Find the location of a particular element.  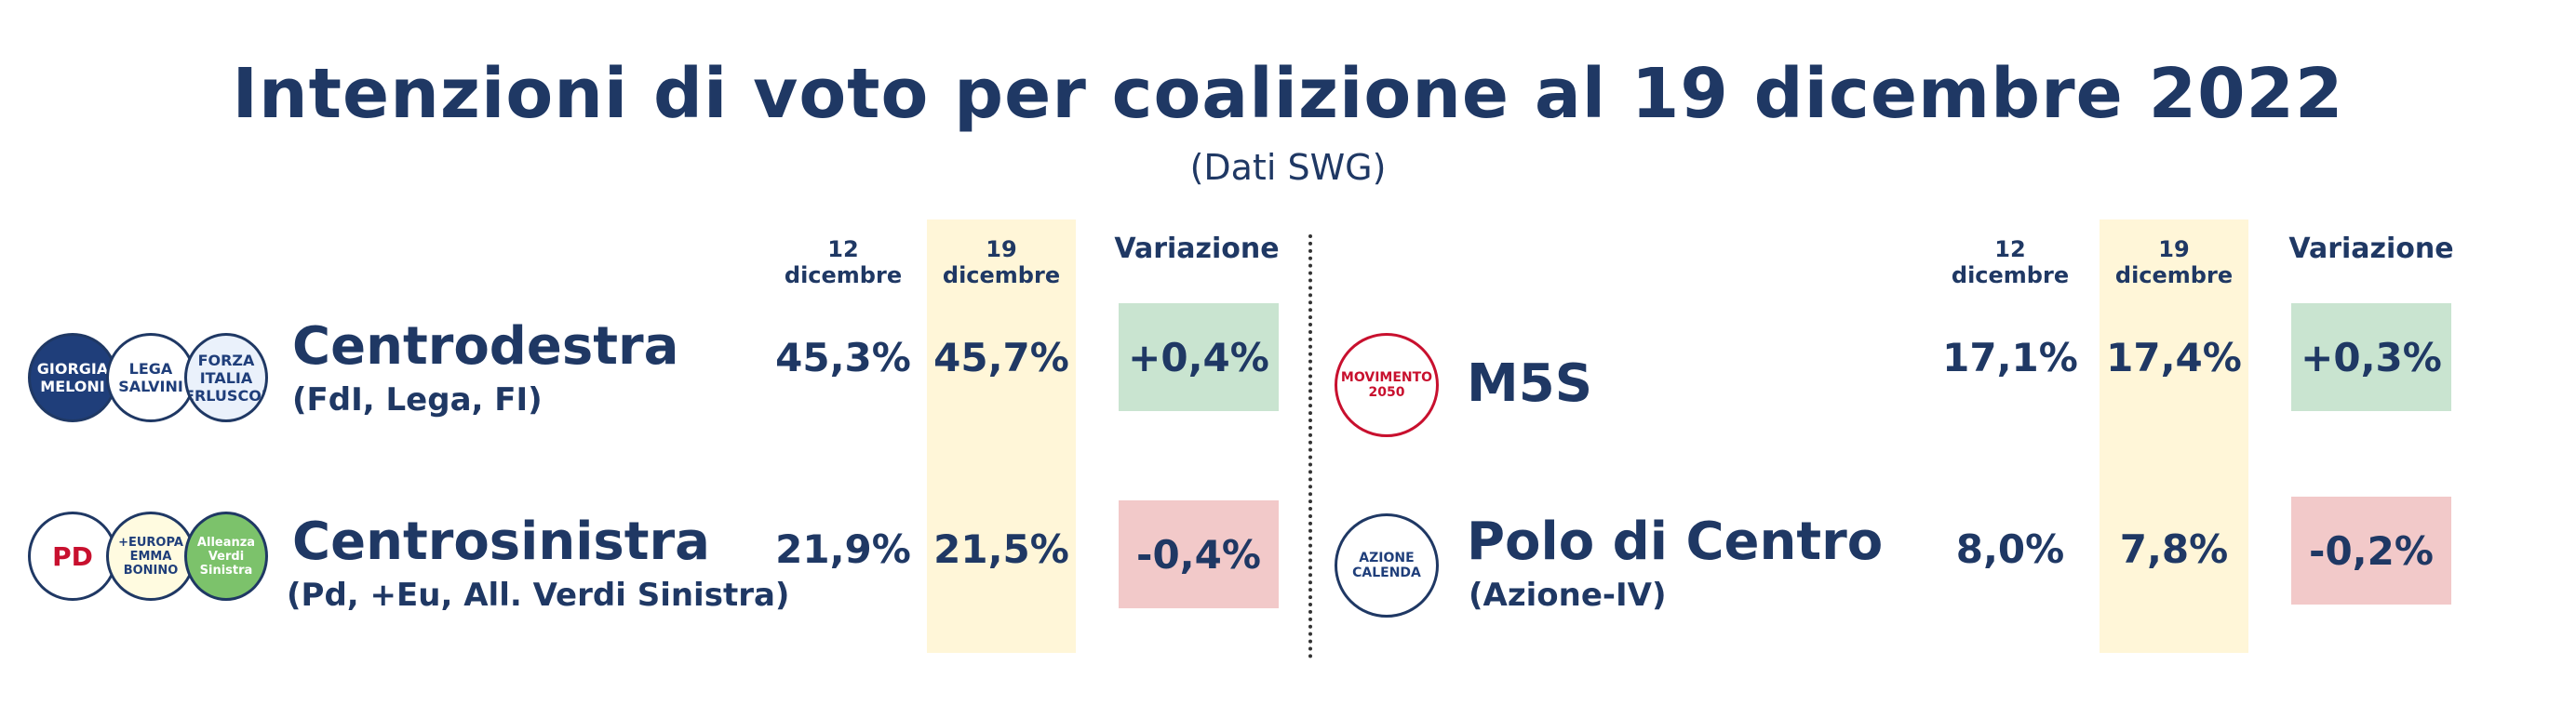

piu-europa-logo-icon: +EUROPA EMMA BONINO is located at coordinates (150, 556).